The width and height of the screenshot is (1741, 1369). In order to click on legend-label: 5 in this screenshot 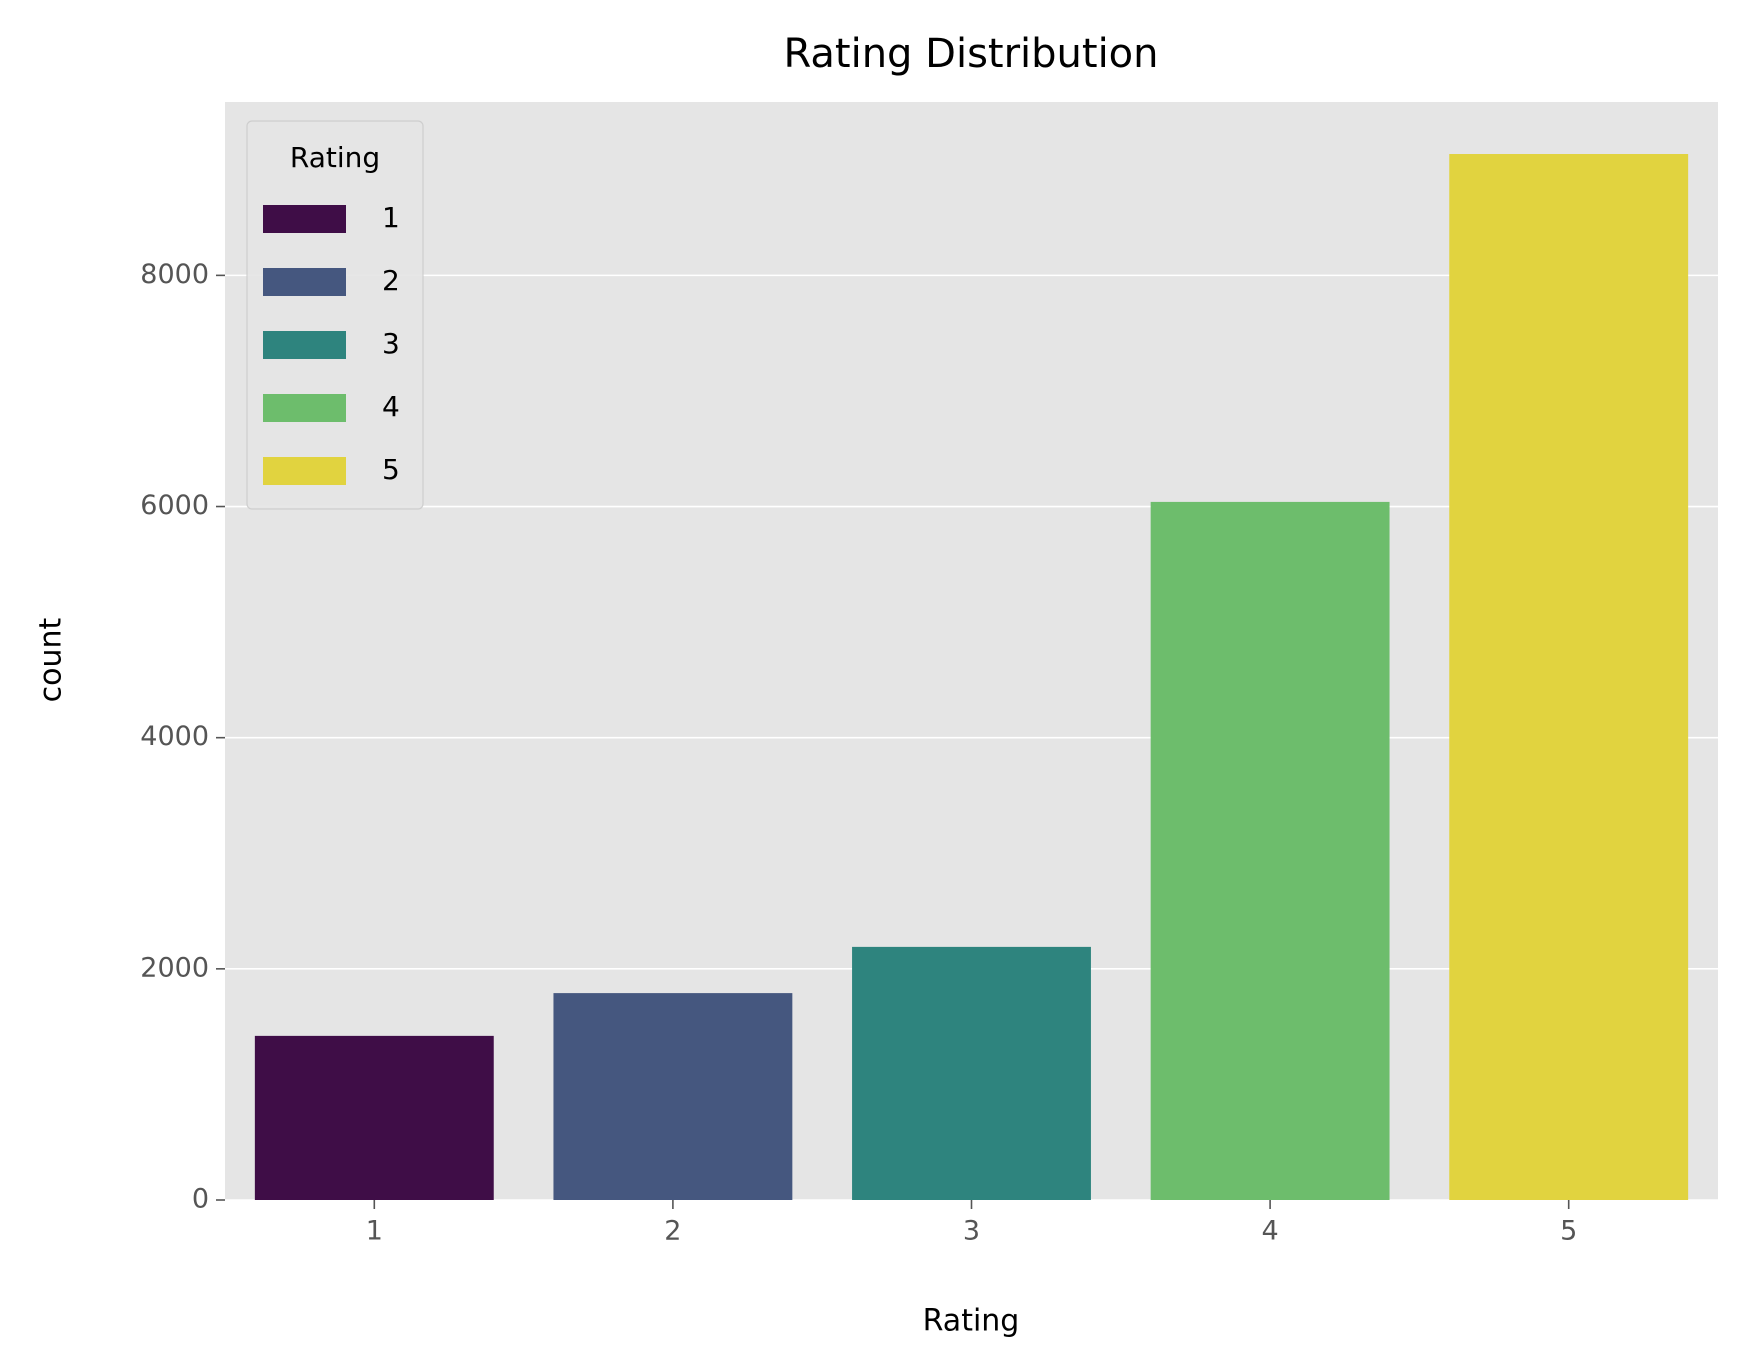, I will do `click(391, 469)`.